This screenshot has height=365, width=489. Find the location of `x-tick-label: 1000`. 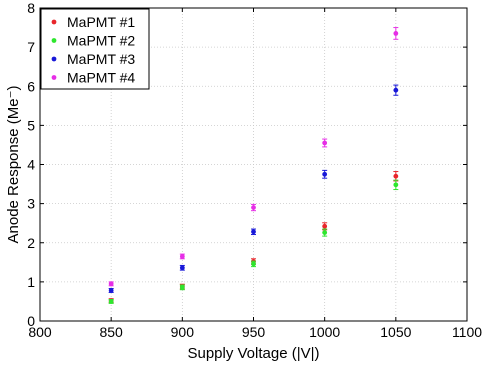

x-tick-label: 1000 is located at coordinates (324, 332).